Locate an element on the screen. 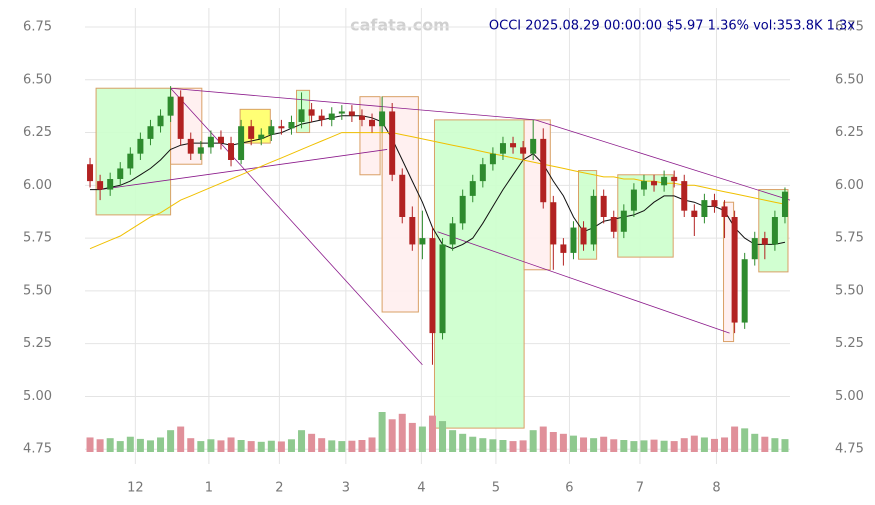 Image resolution: width=875 pixels, height=505 pixels. y-tick-label: 6.75 is located at coordinates (849, 27).